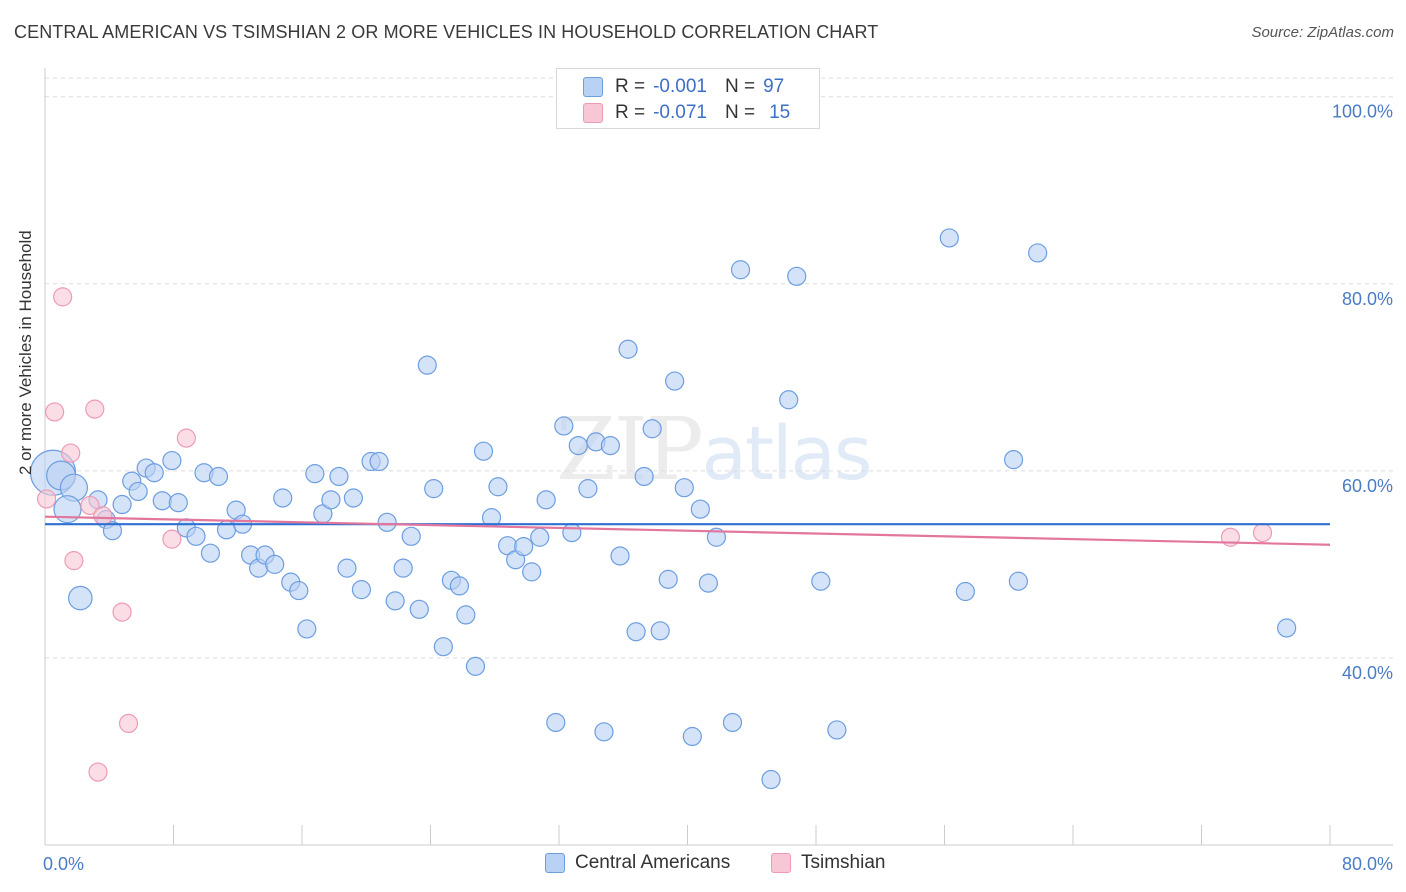 The image size is (1406, 892). What do you see at coordinates (555, 863) in the screenshot?
I see `legend-swatch-blue` at bounding box center [555, 863].